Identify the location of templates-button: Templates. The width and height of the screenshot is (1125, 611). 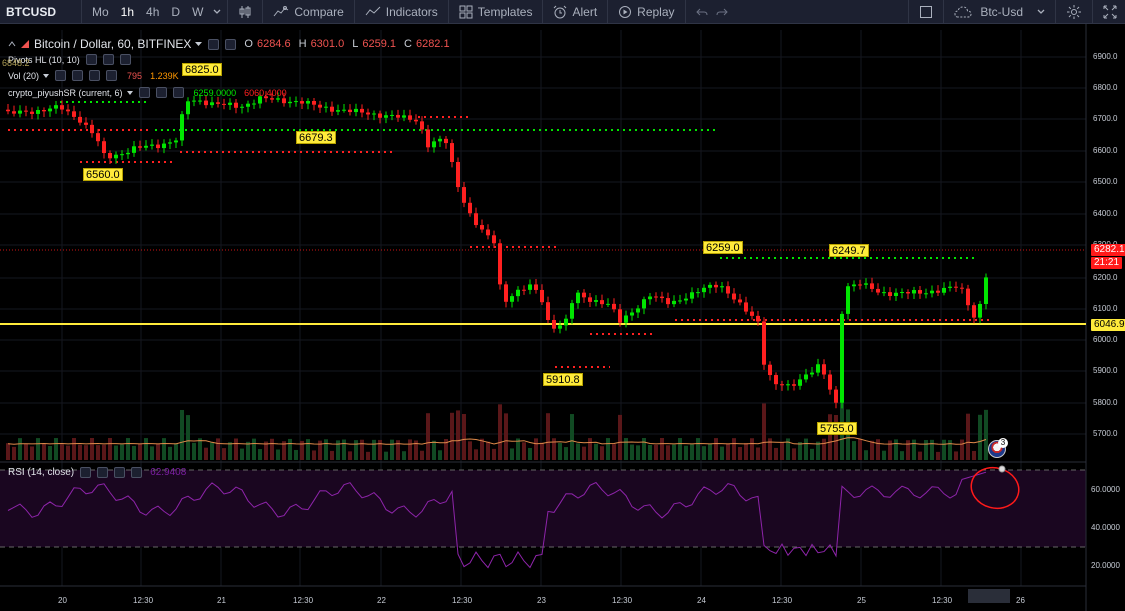
(496, 12).